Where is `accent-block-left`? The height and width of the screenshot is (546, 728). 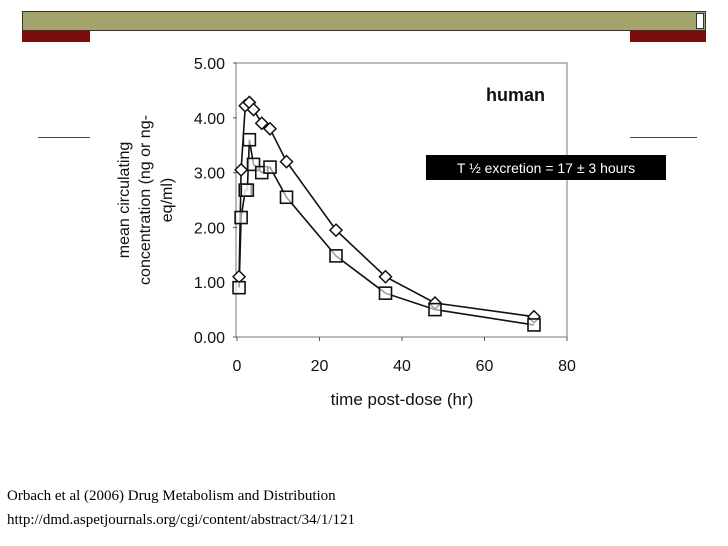
accent-block-left is located at coordinates (56, 36).